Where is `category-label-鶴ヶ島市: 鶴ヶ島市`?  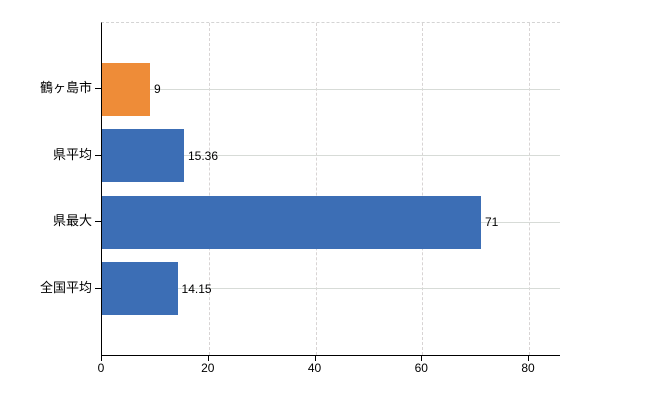
category-label-鶴ヶ島市: 鶴ヶ島市 is located at coordinates (65, 88).